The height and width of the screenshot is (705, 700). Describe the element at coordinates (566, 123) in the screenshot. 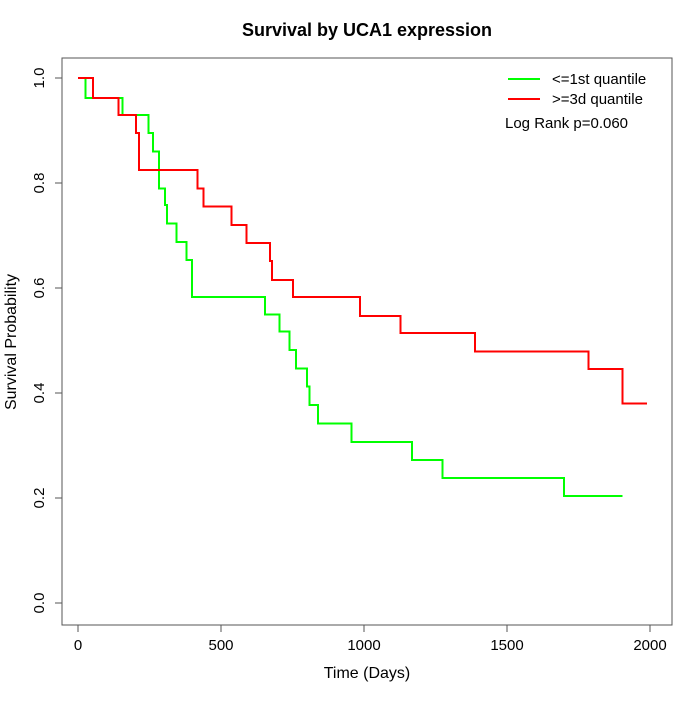

I see `log-rank-annotation: Log Rank p=0.060` at that location.